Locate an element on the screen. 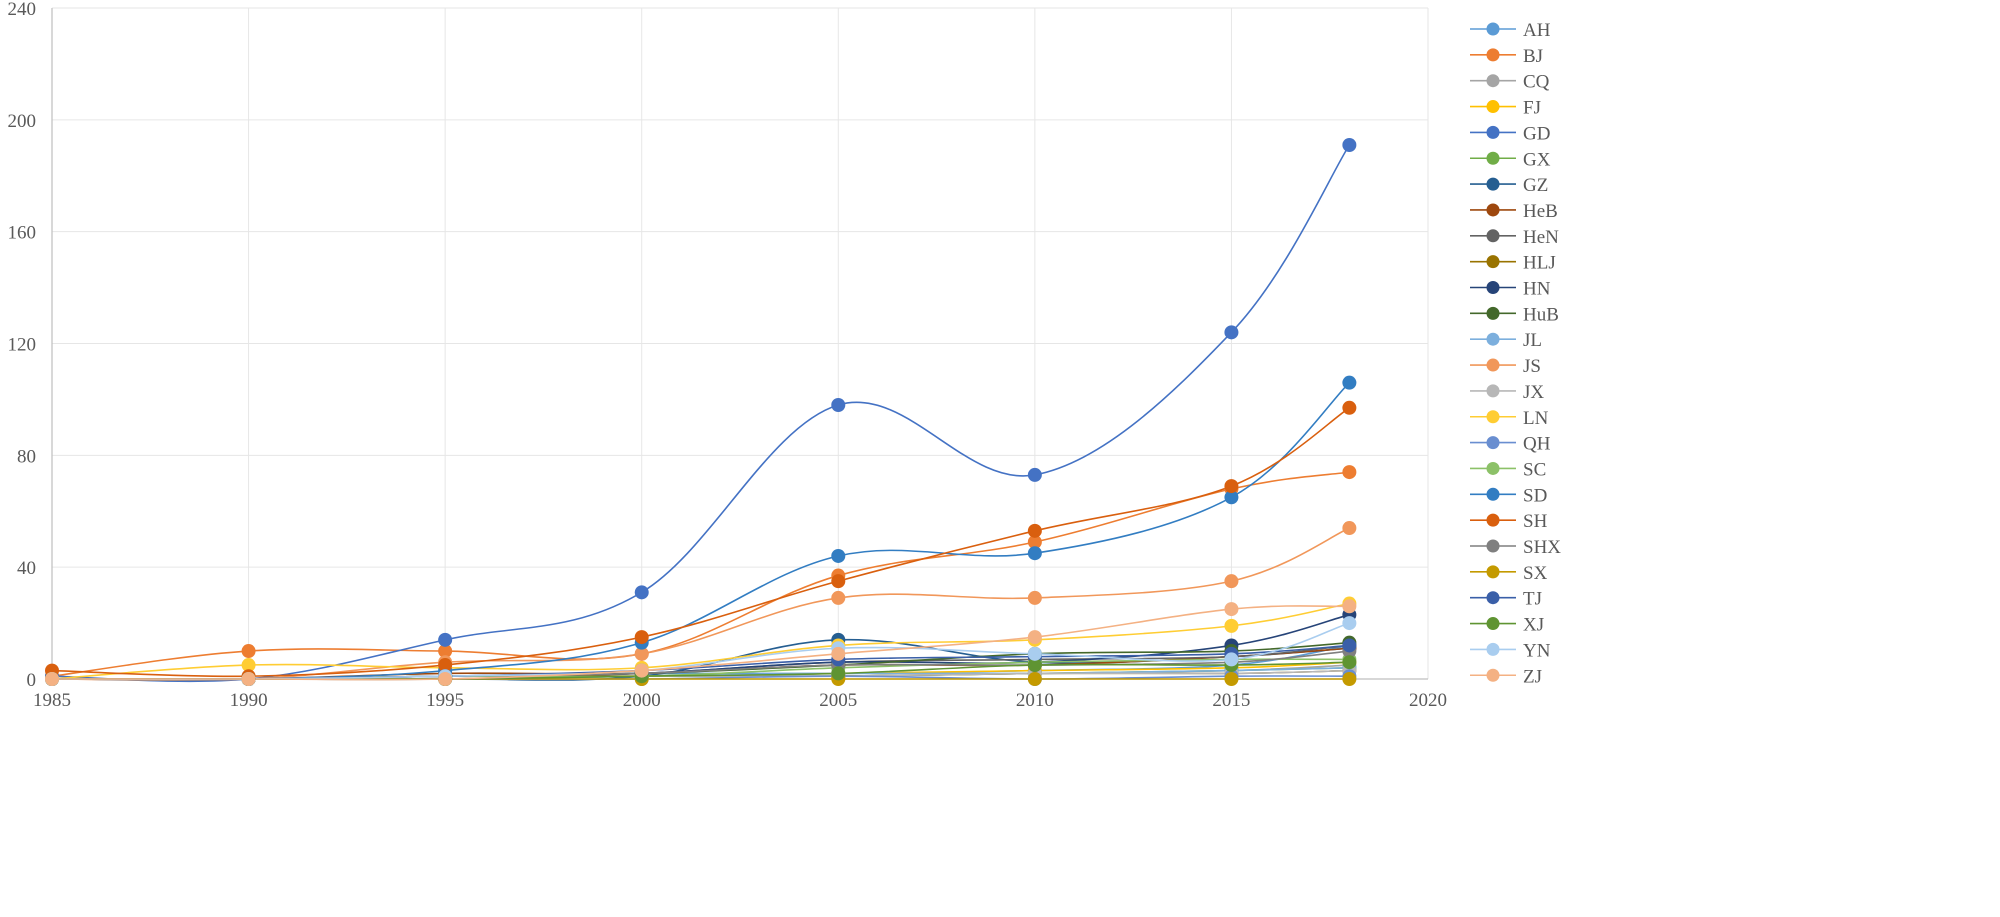  data-point-gd-2010 is located at coordinates (1034, 474).